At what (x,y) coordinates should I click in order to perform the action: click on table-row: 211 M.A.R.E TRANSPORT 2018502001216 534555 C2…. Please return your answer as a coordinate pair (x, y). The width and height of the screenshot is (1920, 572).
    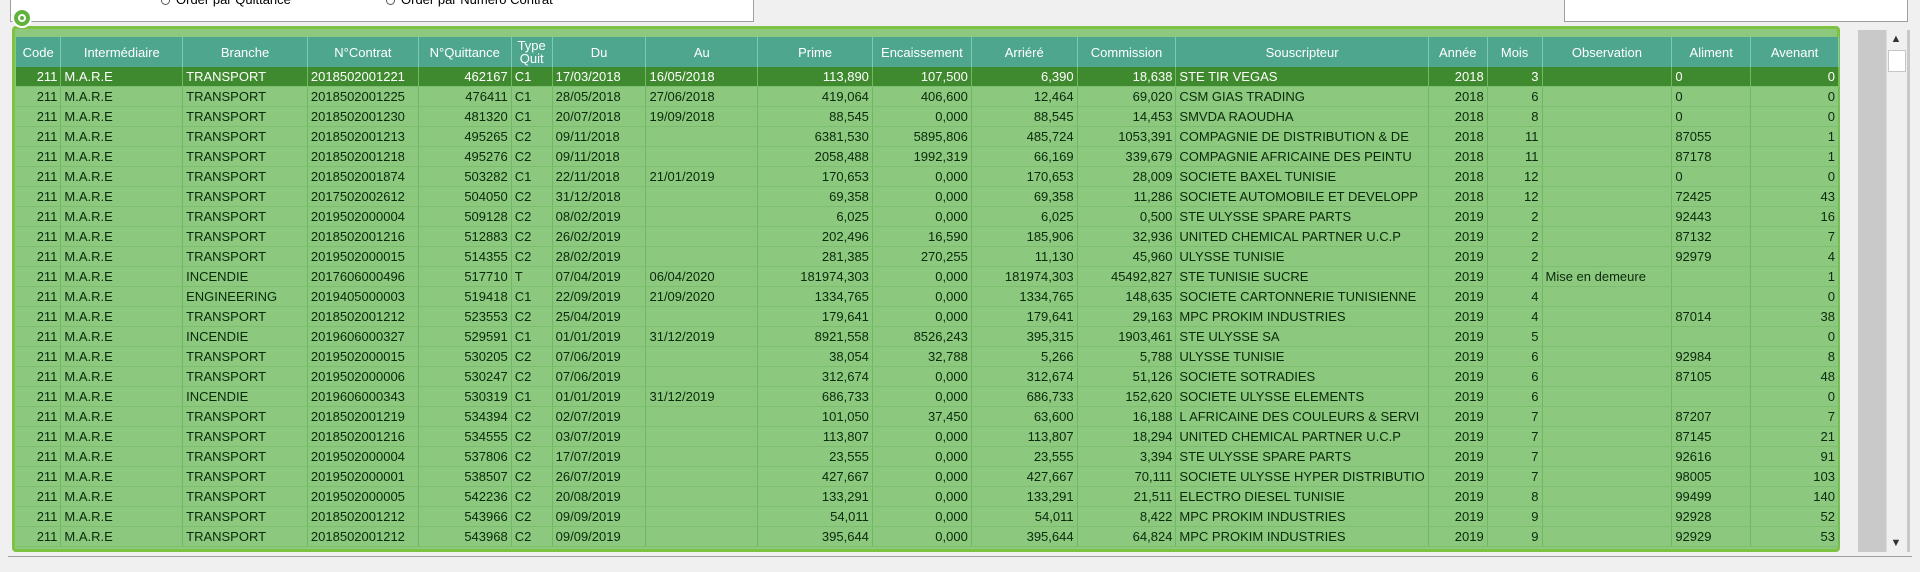
    Looking at the image, I should click on (927, 436).